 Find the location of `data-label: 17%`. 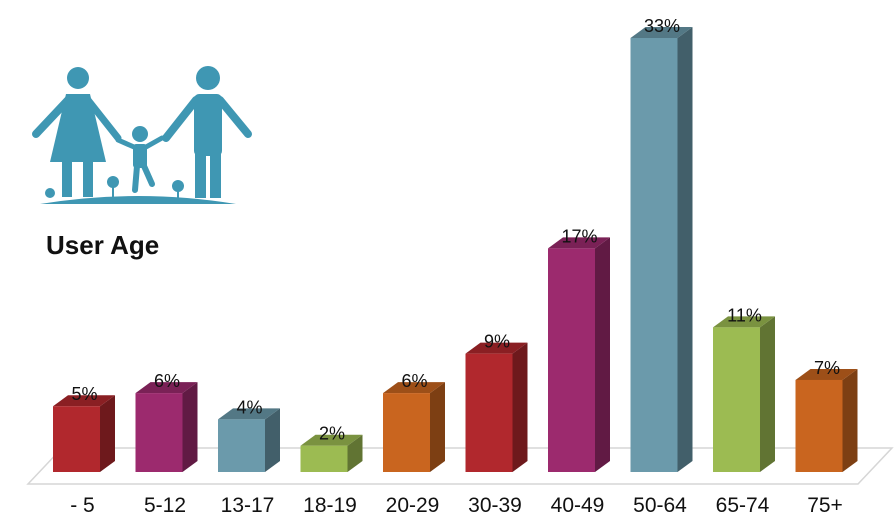

data-label: 17% is located at coordinates (579, 236).